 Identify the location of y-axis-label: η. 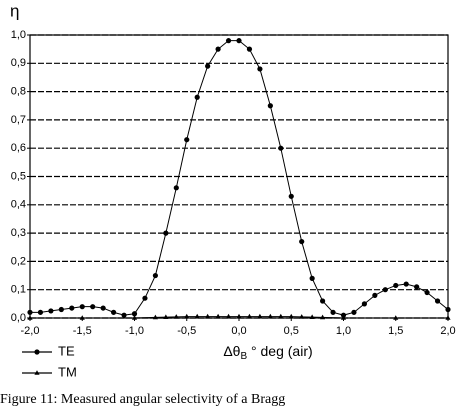
(14, 10).